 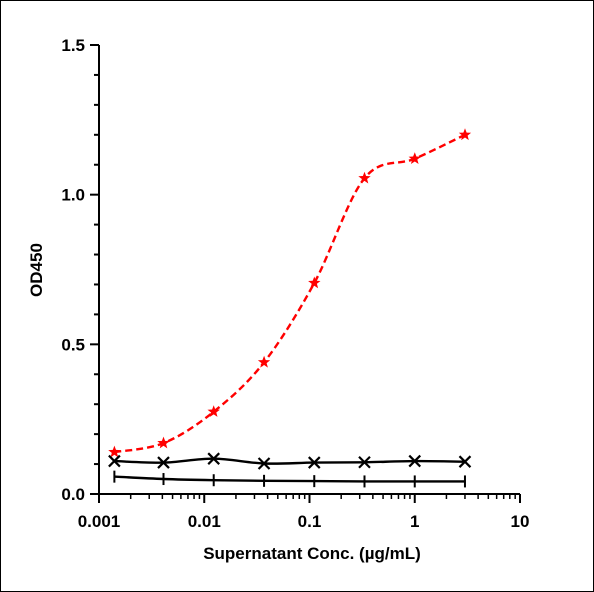 I want to click on x-axis-title: Supernatant Conc. (µg/mL), so click(x=312, y=553).